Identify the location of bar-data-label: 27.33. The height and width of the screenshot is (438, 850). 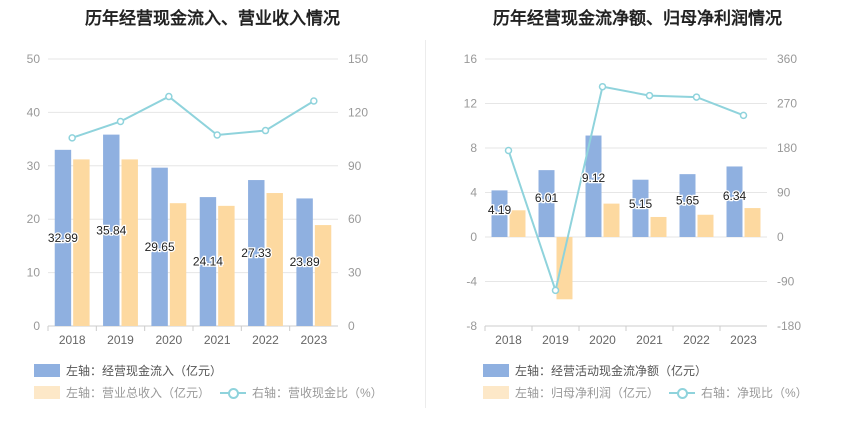
(256, 253).